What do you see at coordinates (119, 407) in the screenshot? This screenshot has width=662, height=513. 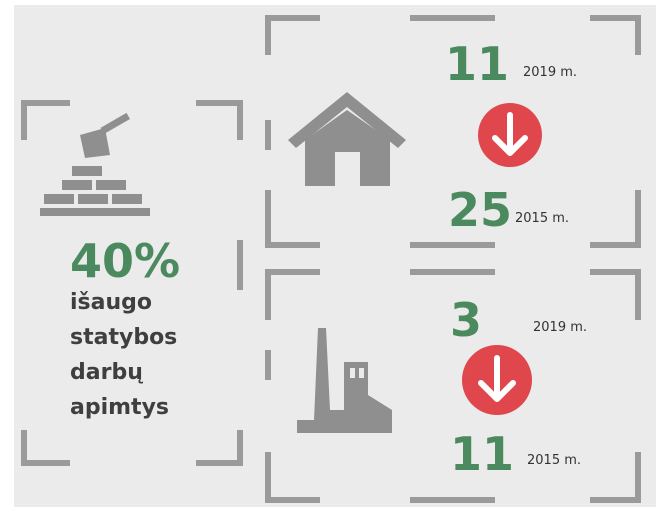 I see `caption-line: apimtys` at bounding box center [119, 407].